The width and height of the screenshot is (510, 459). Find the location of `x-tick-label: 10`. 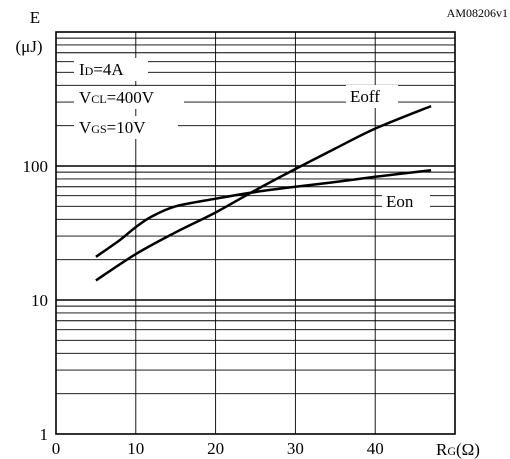

x-tick-label: 10 is located at coordinates (135, 448).